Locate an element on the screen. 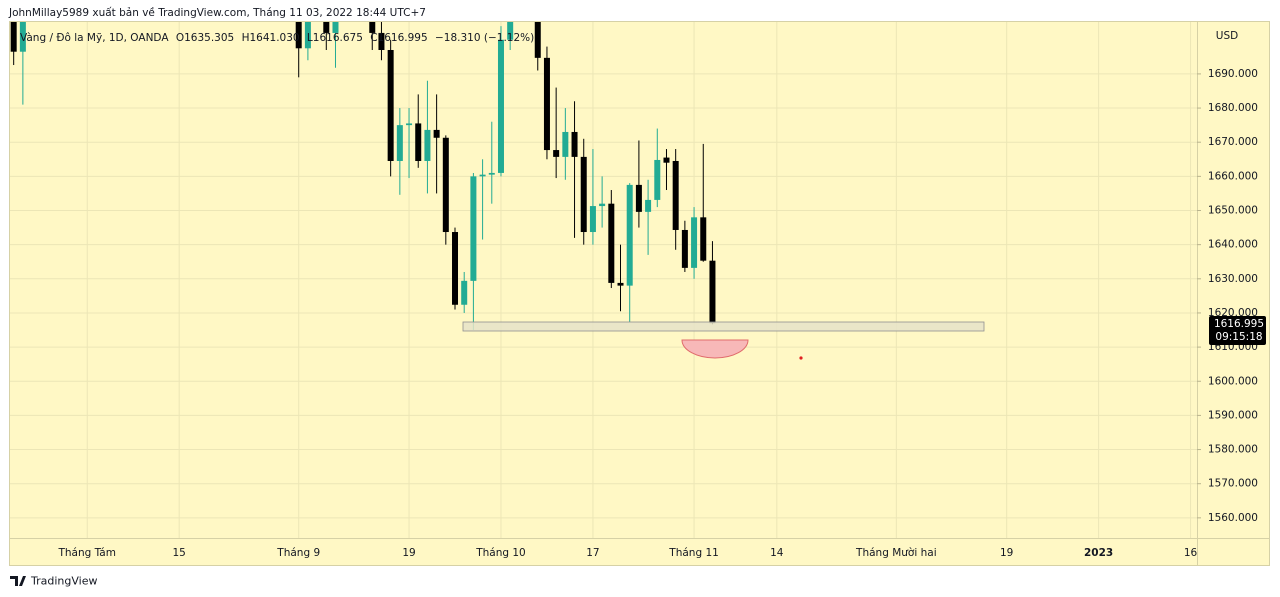 This screenshot has height=597, width=1280. legend-close: C1616.995 is located at coordinates (398, 38).